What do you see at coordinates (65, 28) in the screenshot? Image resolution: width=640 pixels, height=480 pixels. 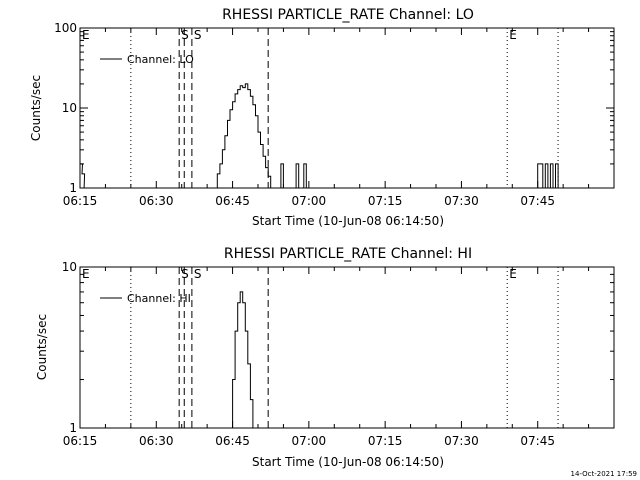 I see `y-tick-label: 100` at bounding box center [65, 28].